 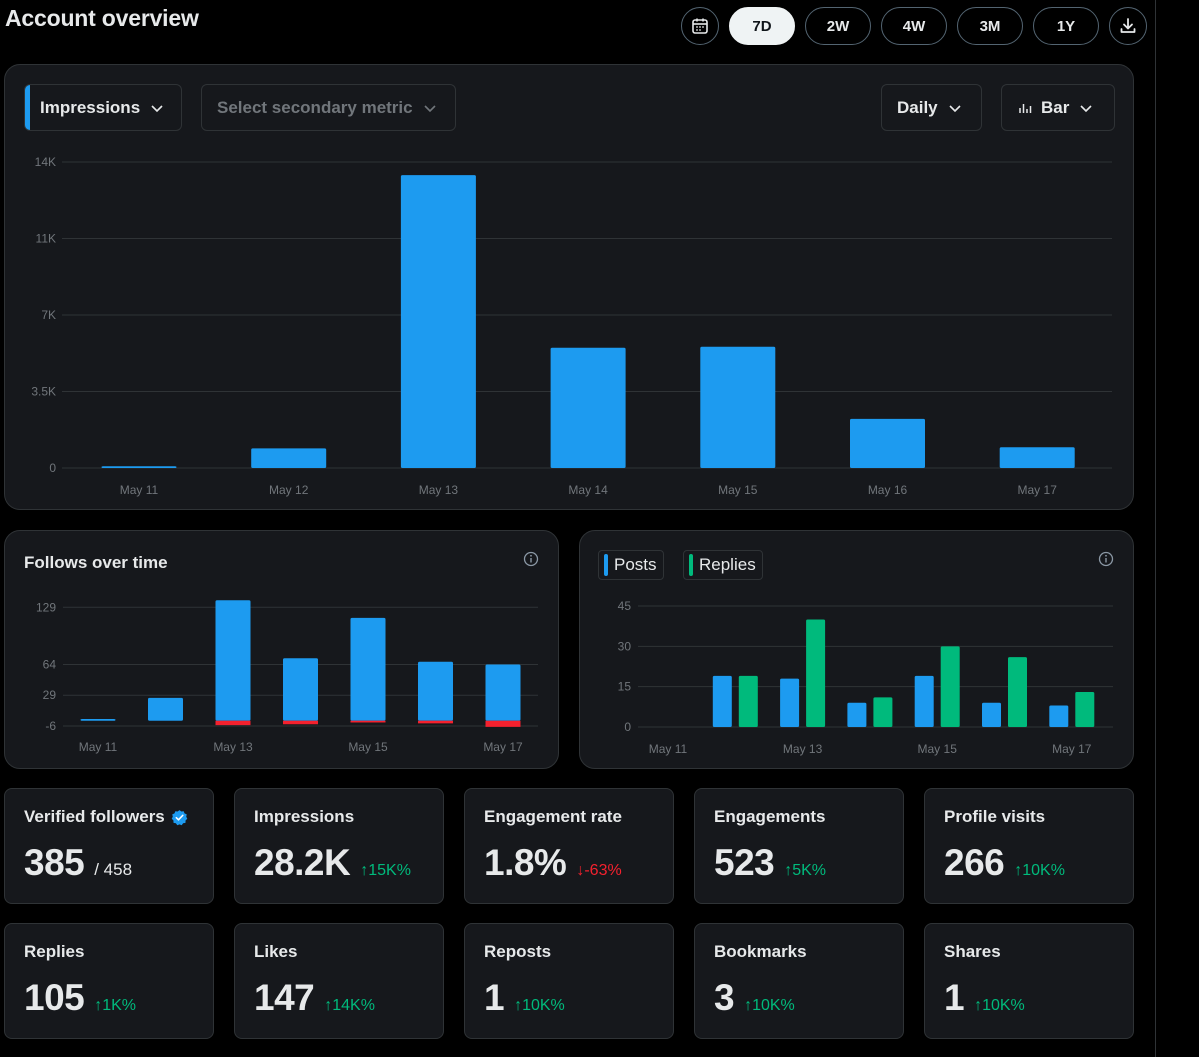 What do you see at coordinates (816, 673) in the screenshot?
I see `bar-may-13-replies` at bounding box center [816, 673].